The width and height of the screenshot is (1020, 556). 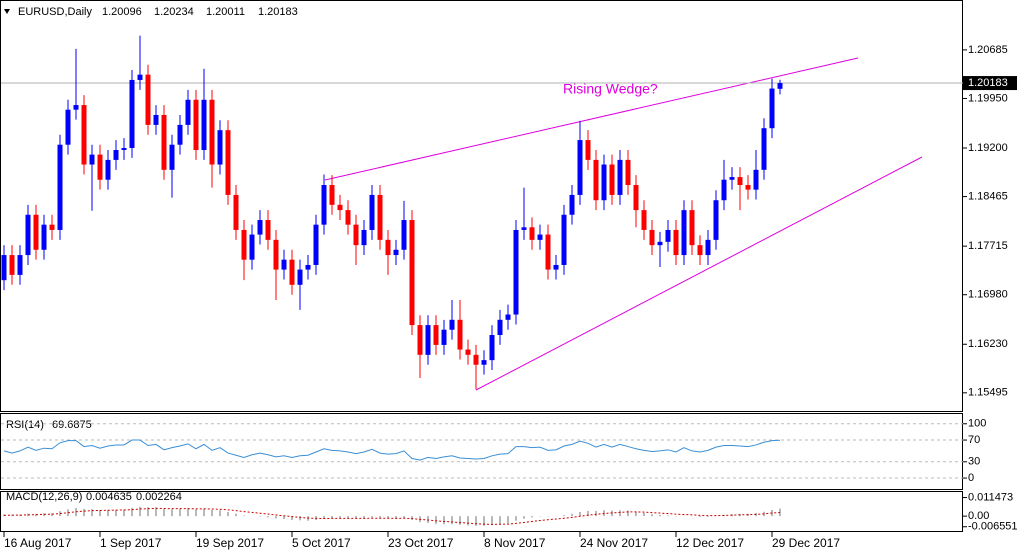 I want to click on annotation: Rising Wedge?, so click(x=610, y=89).